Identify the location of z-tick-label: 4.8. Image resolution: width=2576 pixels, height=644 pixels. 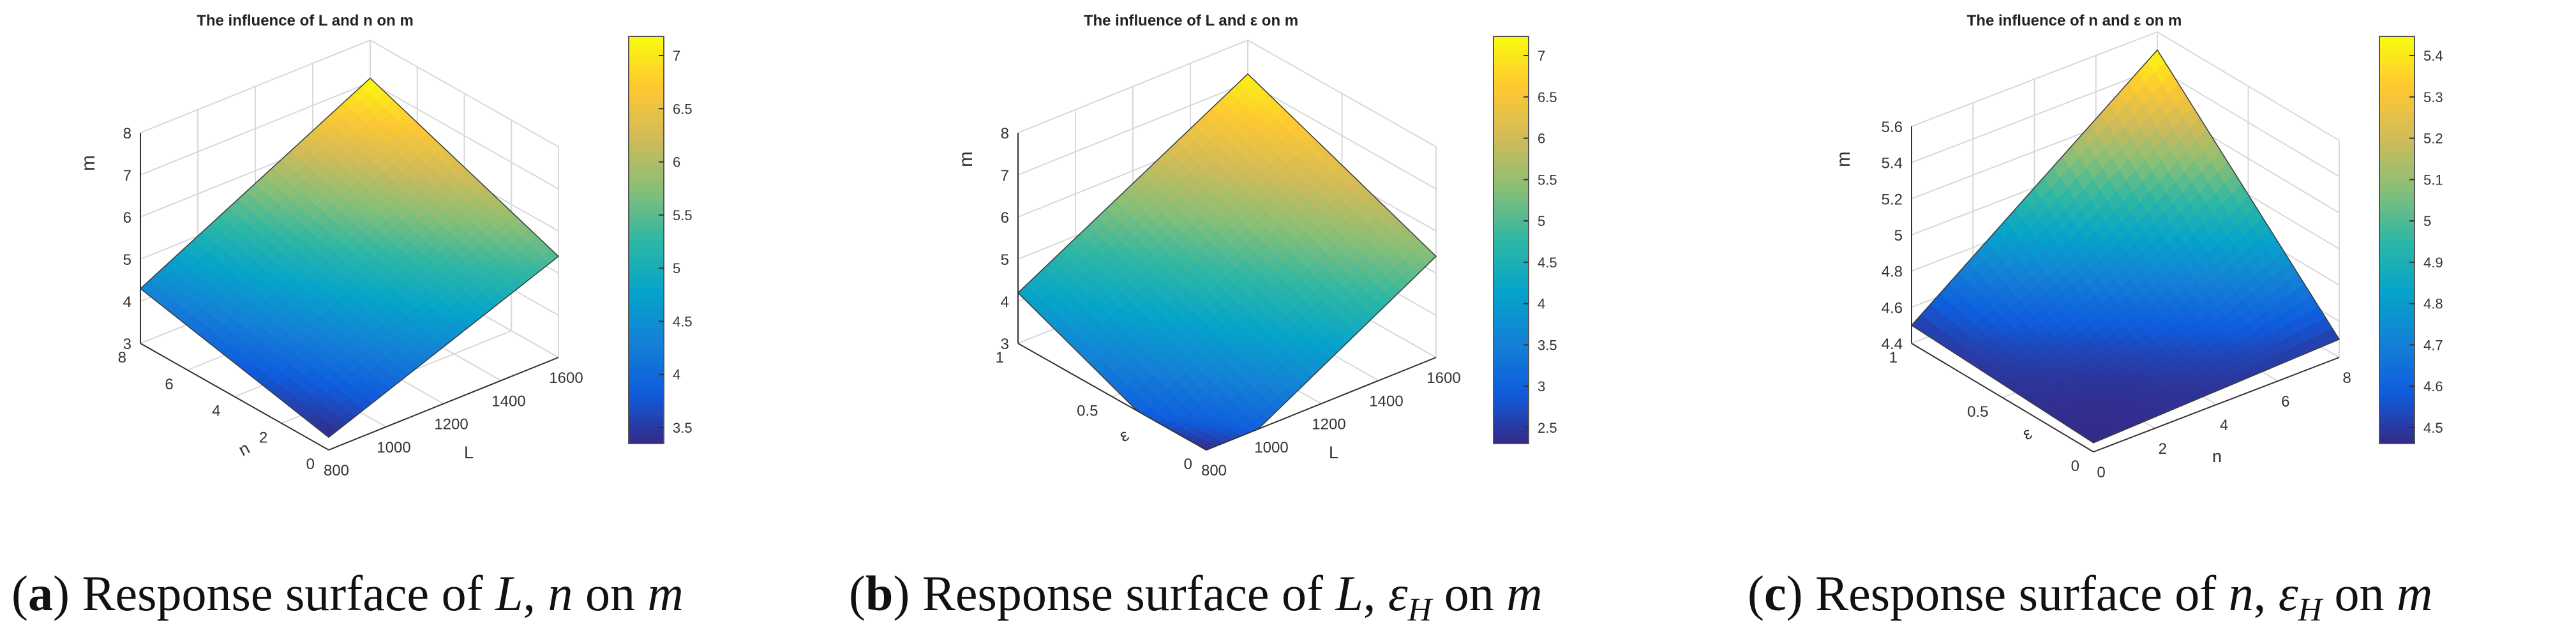
(1892, 272).